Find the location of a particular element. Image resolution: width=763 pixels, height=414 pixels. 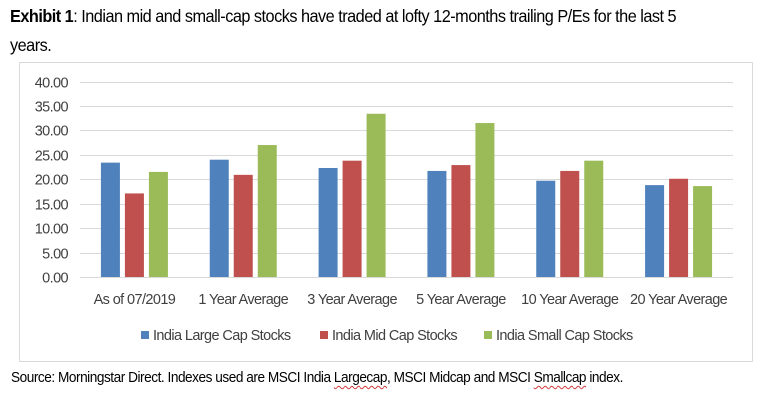

exhibit-label: Exhibit 1 is located at coordinates (42, 16).